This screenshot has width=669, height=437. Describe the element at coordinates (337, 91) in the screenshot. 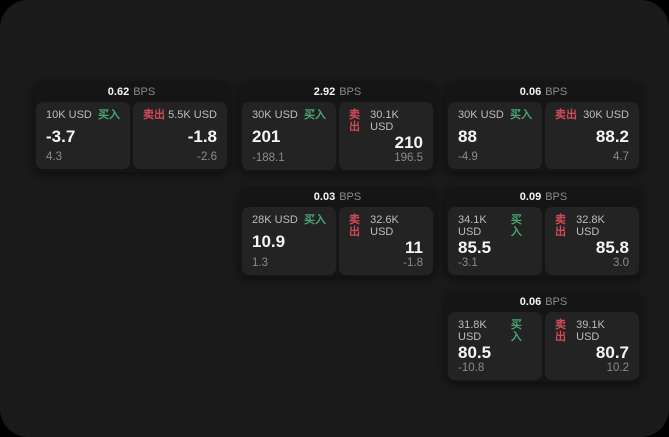

I see `spread-header: 2.92 BPS` at that location.